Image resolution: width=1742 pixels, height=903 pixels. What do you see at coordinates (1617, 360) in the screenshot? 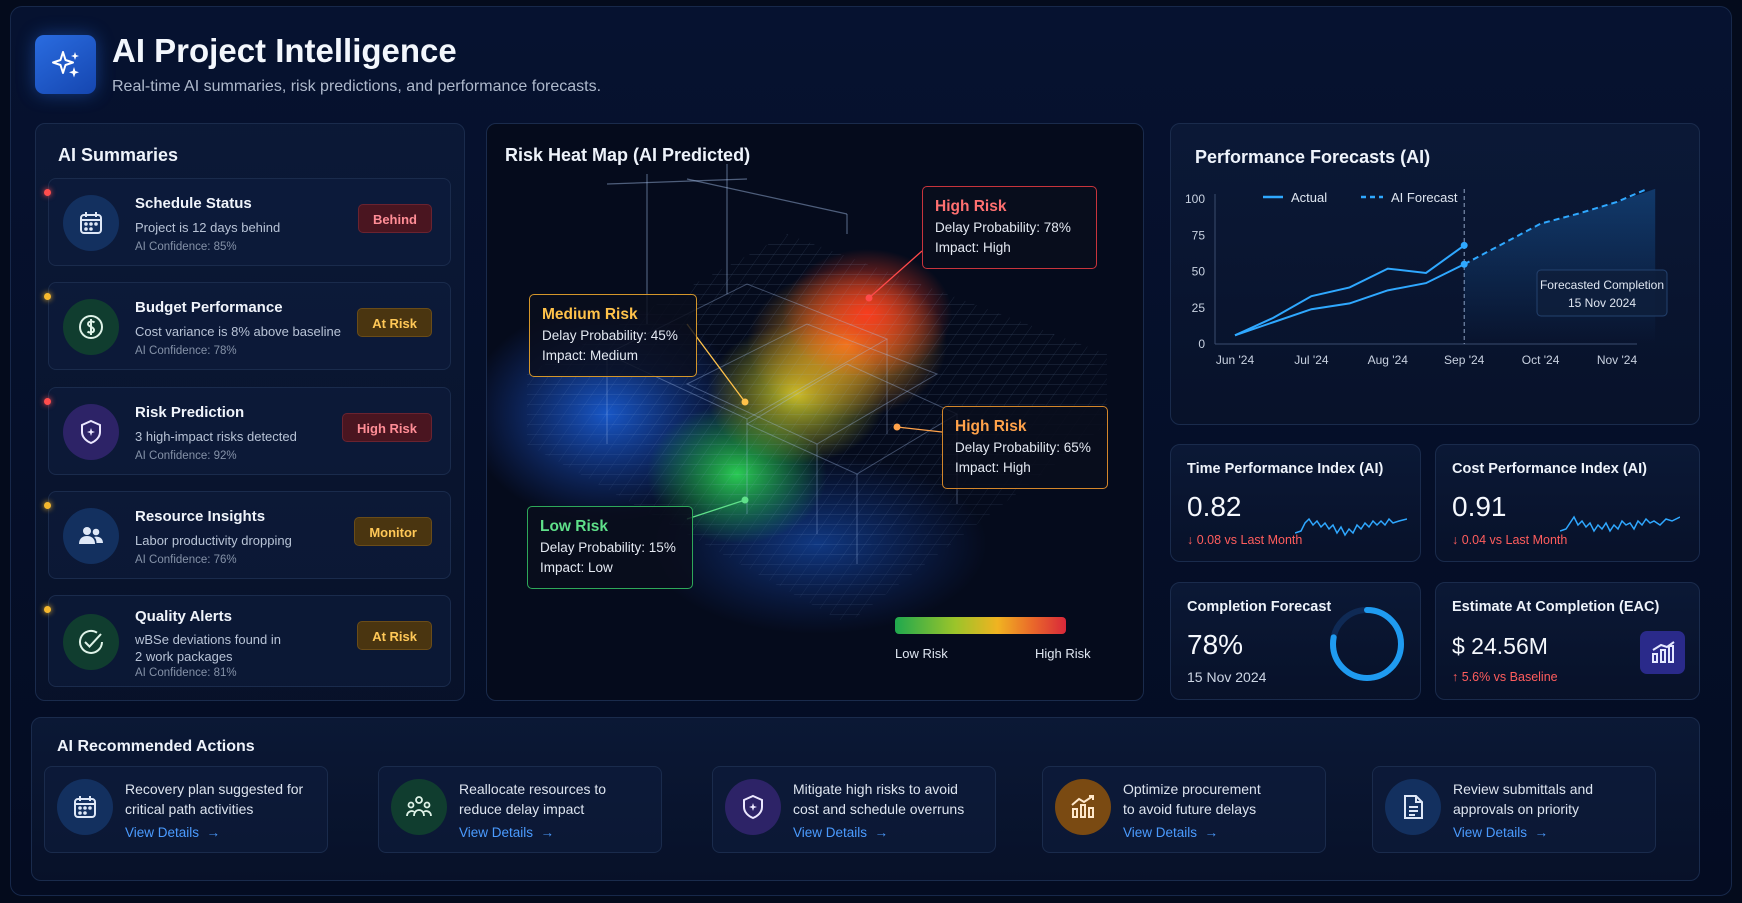
I see `x-tick-label: Nov '24` at bounding box center [1617, 360].